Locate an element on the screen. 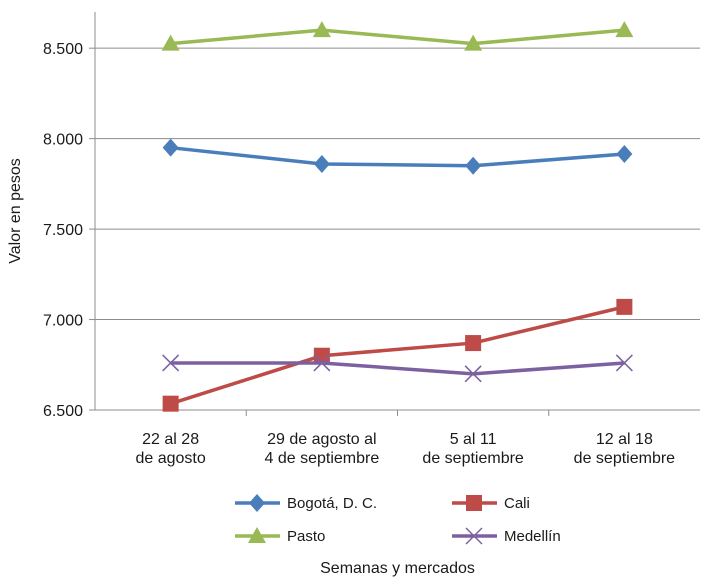 The width and height of the screenshot is (708, 579). x-tick-label: 5 al 11 de septiembre is located at coordinates (472, 449).